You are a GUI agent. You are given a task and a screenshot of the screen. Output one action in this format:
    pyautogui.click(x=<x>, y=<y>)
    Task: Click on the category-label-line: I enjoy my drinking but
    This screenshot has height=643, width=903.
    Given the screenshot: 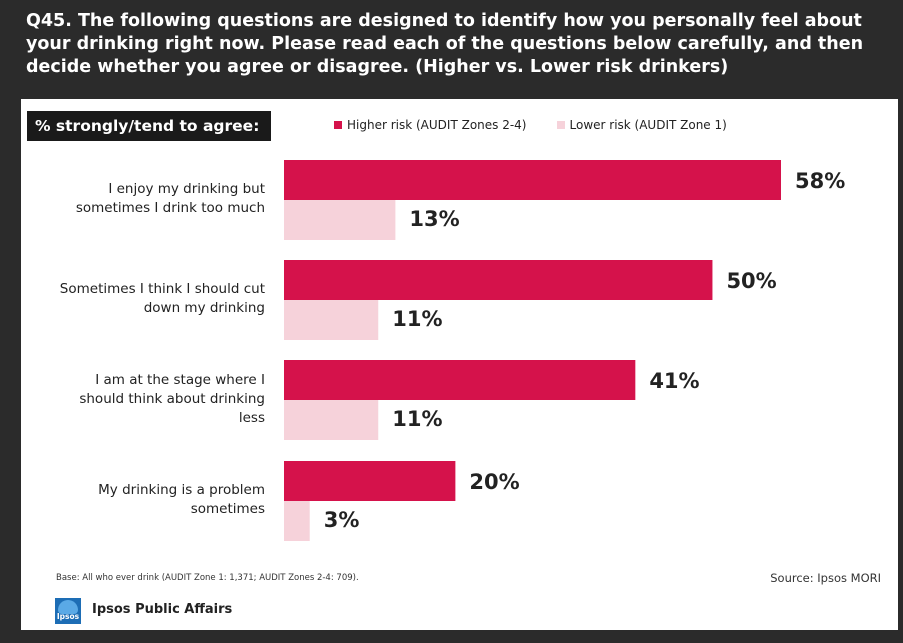 What is the action you would take?
    pyautogui.click(x=186, y=189)
    